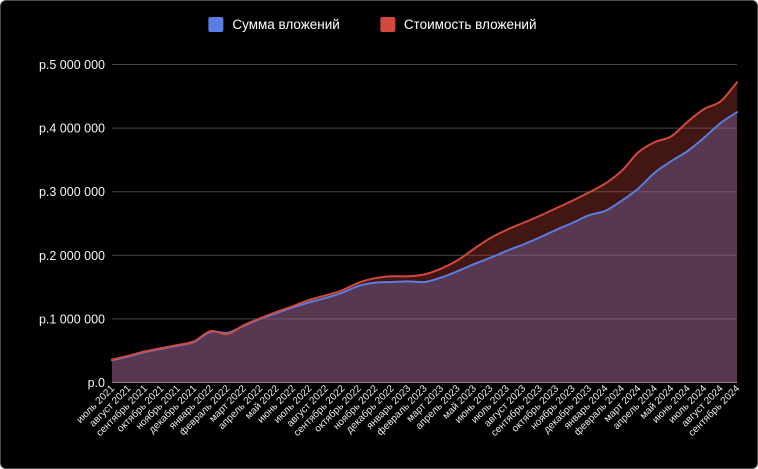 The width and height of the screenshot is (758, 469). Describe the element at coordinates (72, 129) in the screenshot. I see `y-axis-tick-label: р.4 000 000` at that location.